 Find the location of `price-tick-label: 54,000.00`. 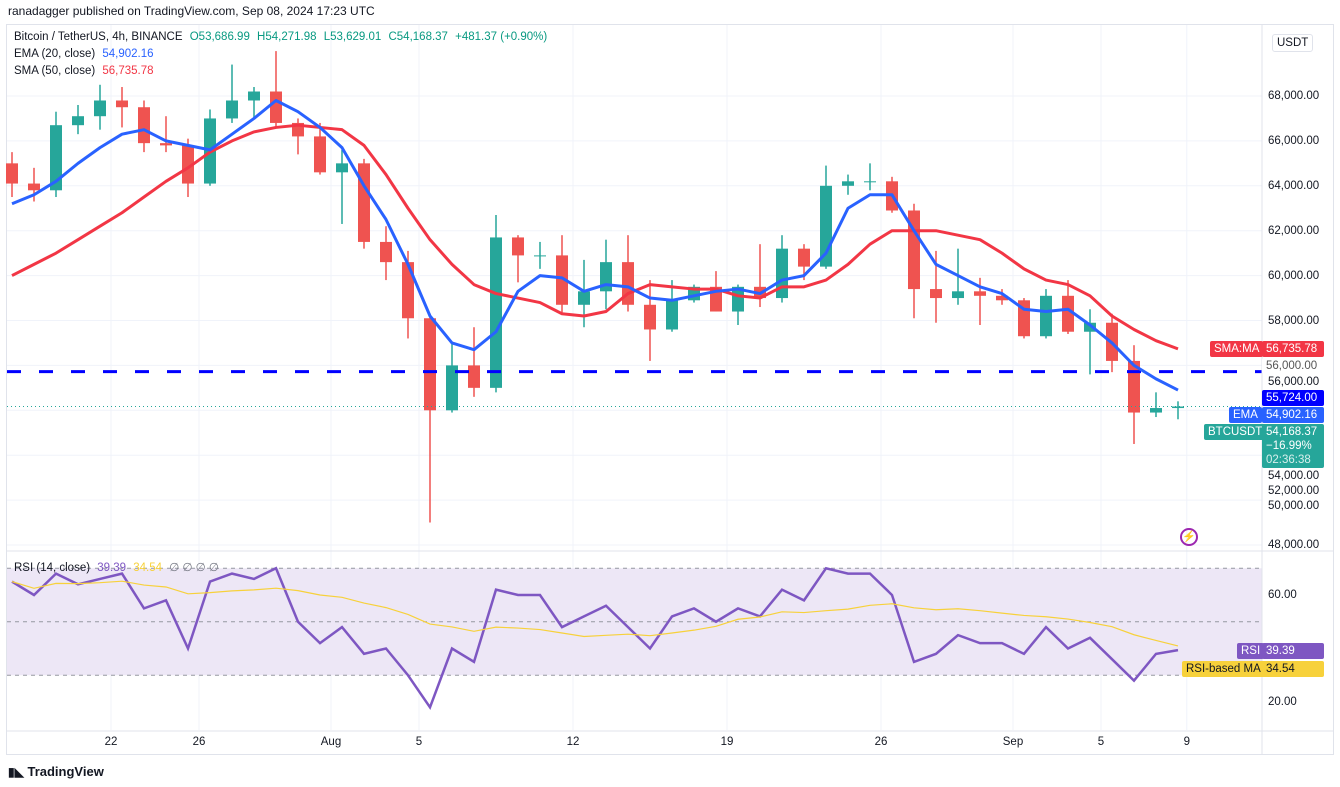

price-tick-label: 54,000.00 is located at coordinates (1294, 475).